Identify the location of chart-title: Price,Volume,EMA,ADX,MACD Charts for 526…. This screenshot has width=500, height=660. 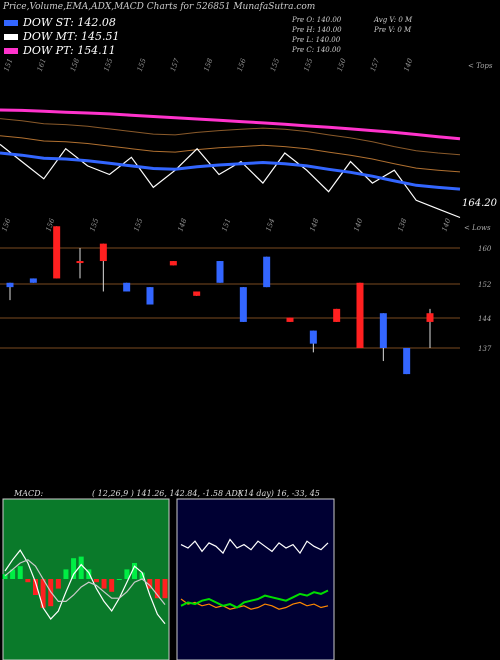
(159, 7).